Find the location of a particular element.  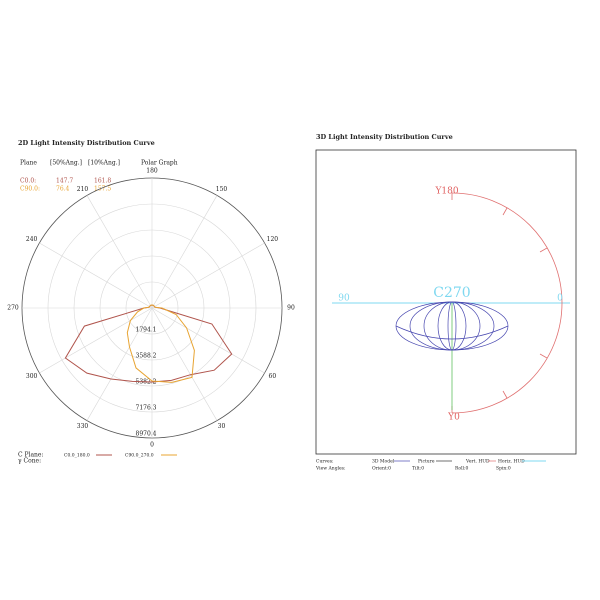

theta-tick-label: 150 is located at coordinates (222, 189).